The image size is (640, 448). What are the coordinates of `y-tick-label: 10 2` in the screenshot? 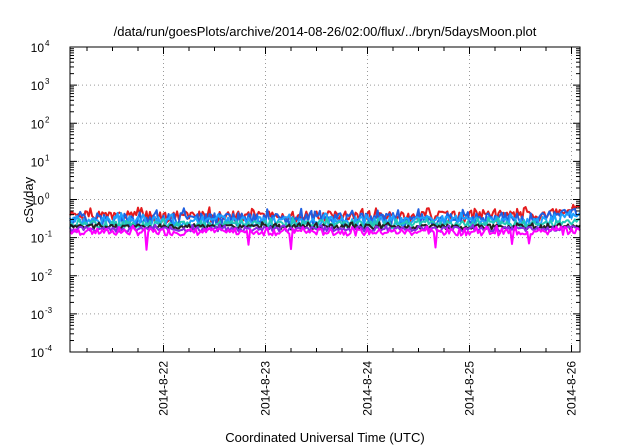 It's located at (40, 123).